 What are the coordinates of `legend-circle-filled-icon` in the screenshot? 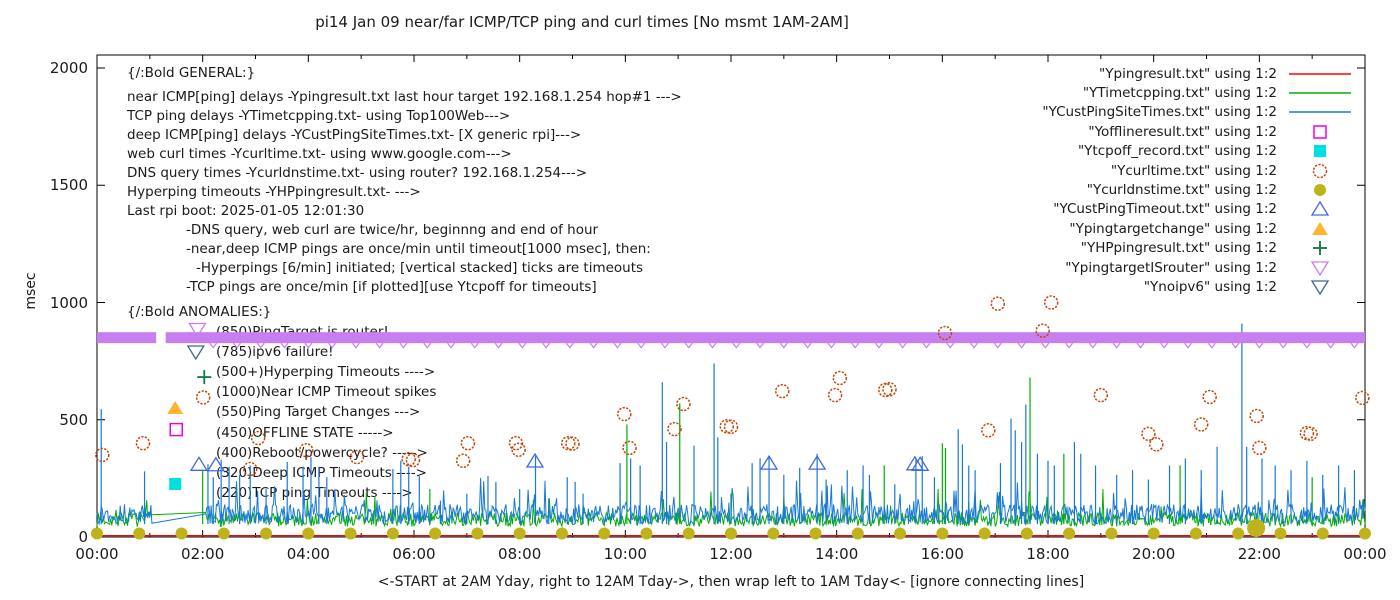 It's located at (1320, 190).